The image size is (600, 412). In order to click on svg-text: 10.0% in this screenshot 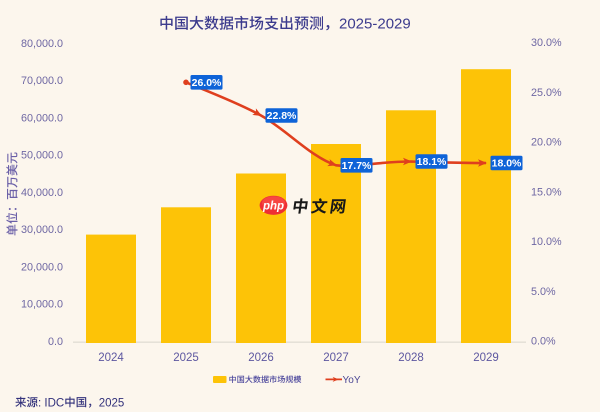, I will do `click(546, 242)`.